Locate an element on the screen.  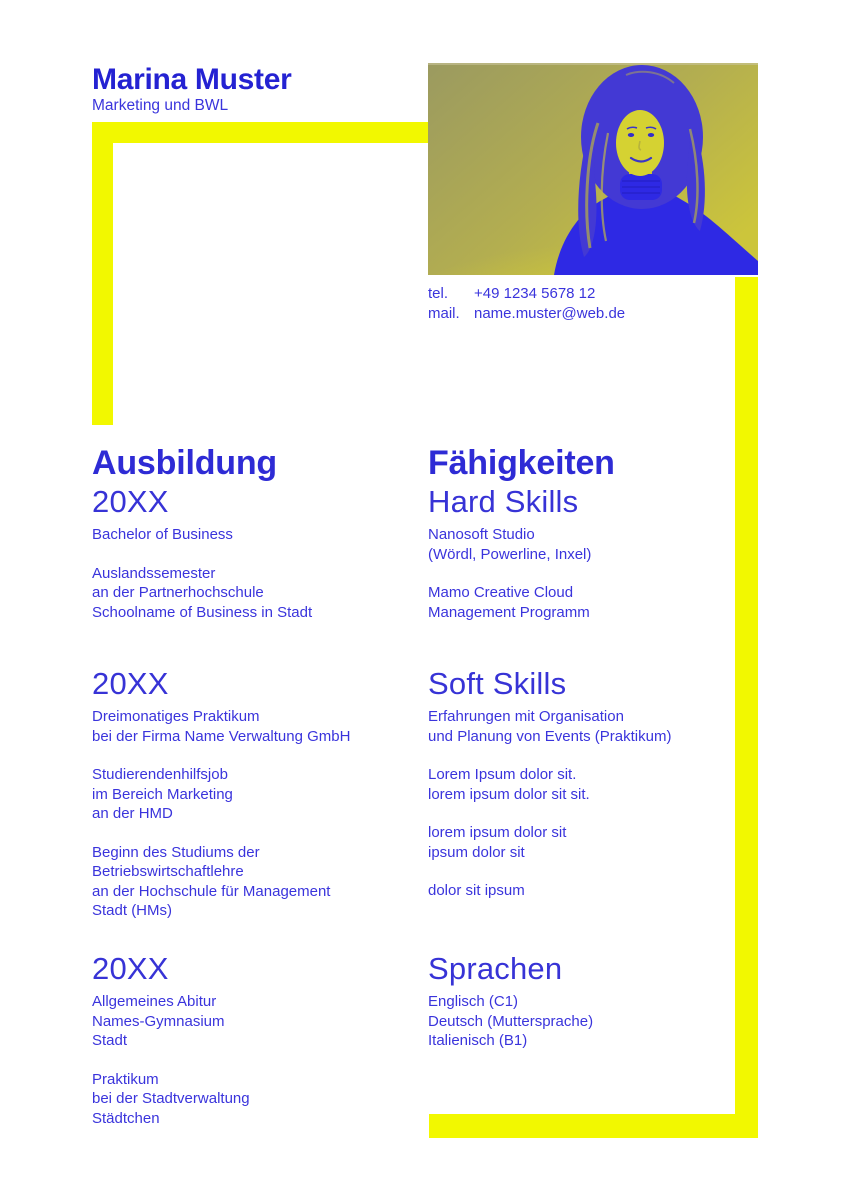
portrait-illustration is located at coordinates (593, 169).